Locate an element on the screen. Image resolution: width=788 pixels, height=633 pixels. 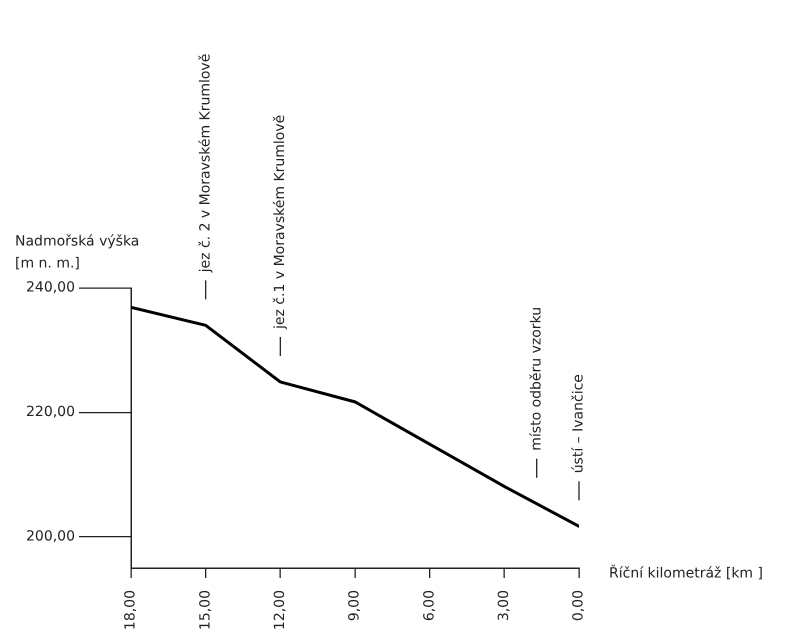
ref-line-label: místo odběru vzorku is located at coordinates (536, 378).